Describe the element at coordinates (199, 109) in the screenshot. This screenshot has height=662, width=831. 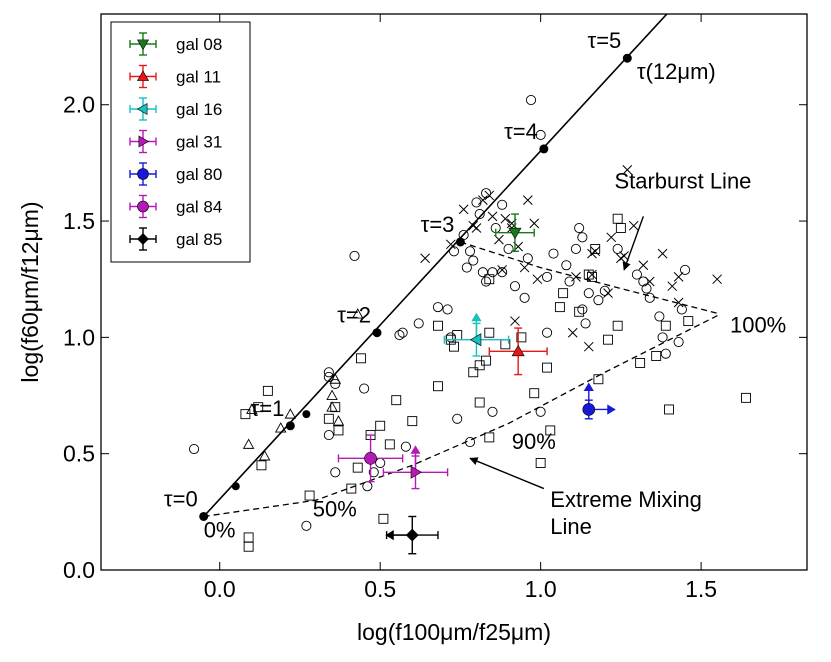
I see `legend-label: gal 16` at that location.